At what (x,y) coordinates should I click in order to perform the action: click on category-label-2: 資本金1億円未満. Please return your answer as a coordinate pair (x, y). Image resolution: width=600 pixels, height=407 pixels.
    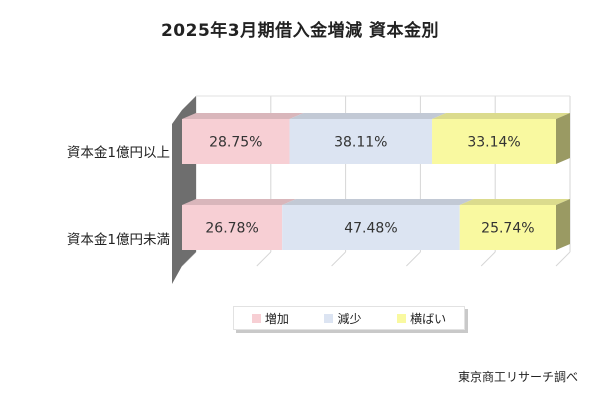
    Looking at the image, I should click on (118, 240).